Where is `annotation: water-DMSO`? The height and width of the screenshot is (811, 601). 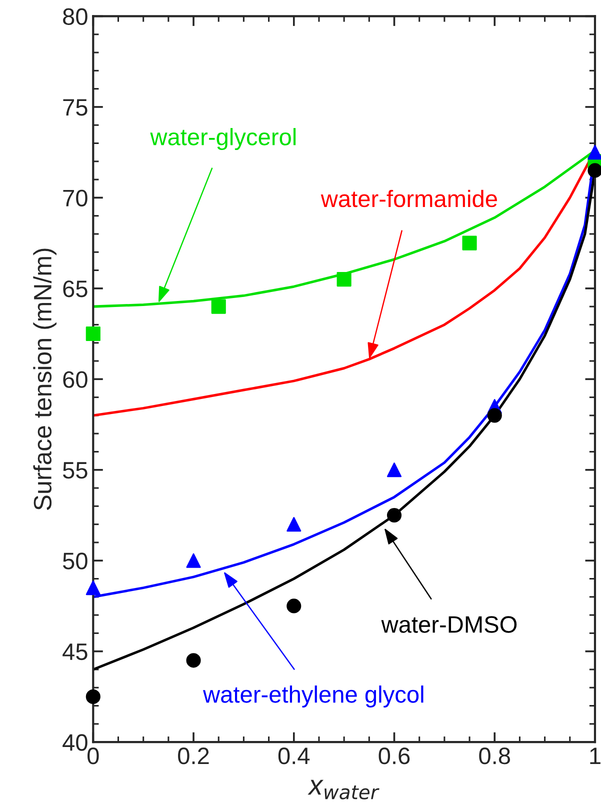 annotation: water-DMSO is located at coordinates (449, 624).